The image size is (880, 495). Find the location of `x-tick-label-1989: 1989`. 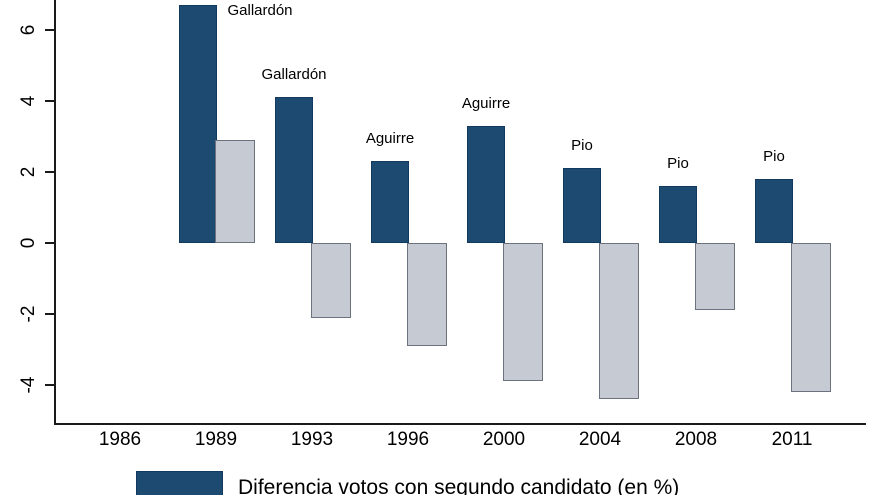

x-tick-label-1989: 1989 is located at coordinates (216, 439).